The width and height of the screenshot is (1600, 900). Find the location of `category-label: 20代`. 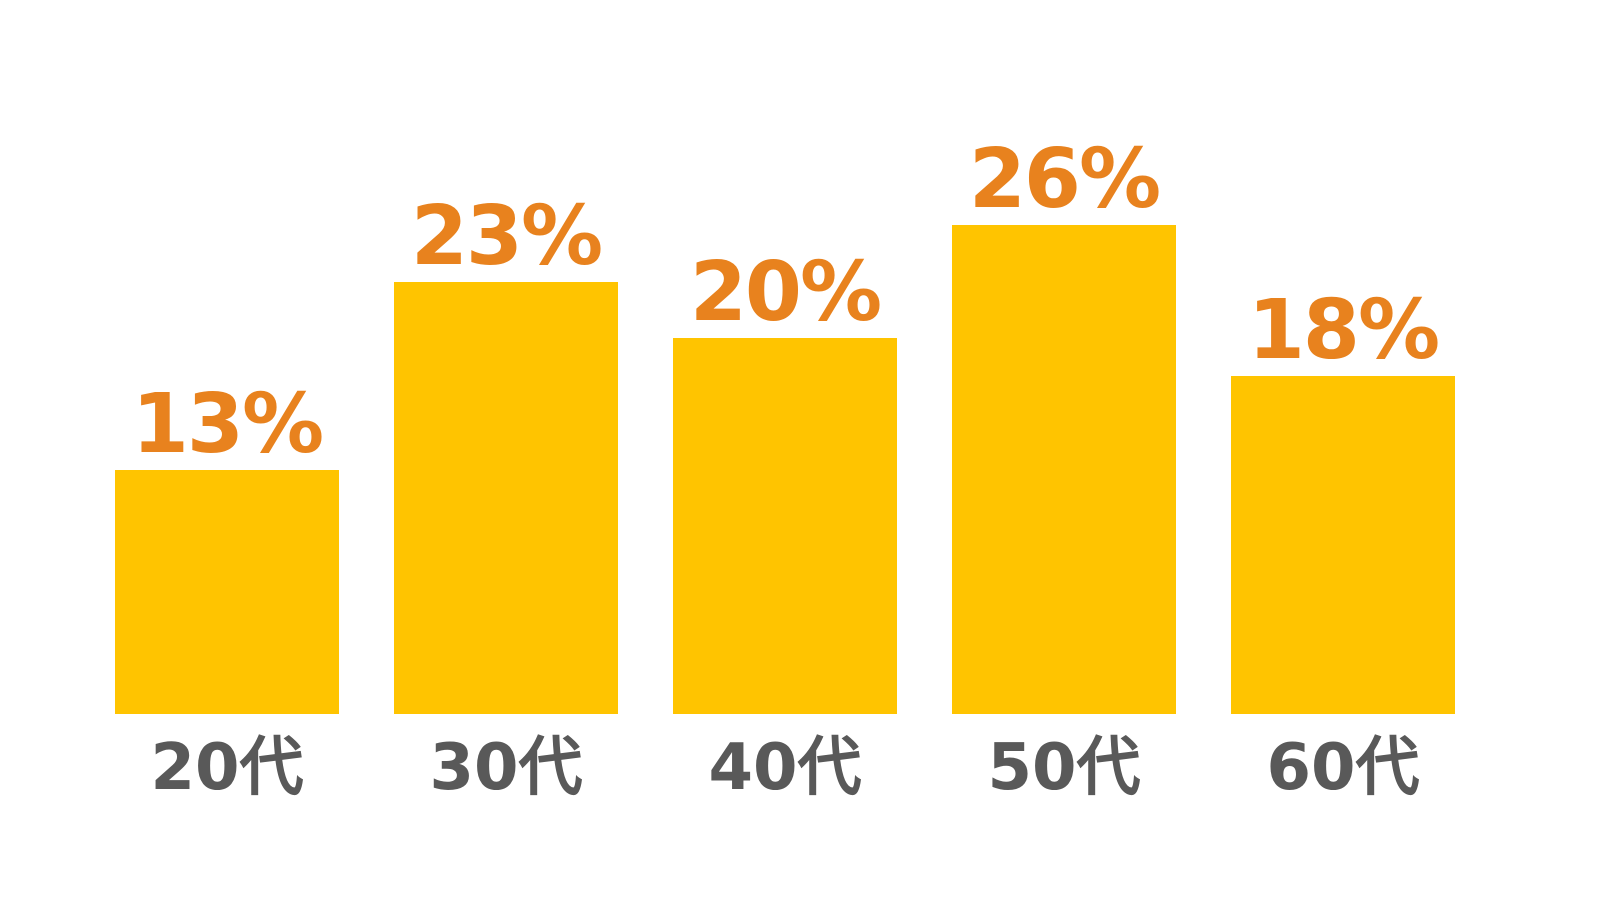

category-label: 20代 is located at coordinates (227, 768).